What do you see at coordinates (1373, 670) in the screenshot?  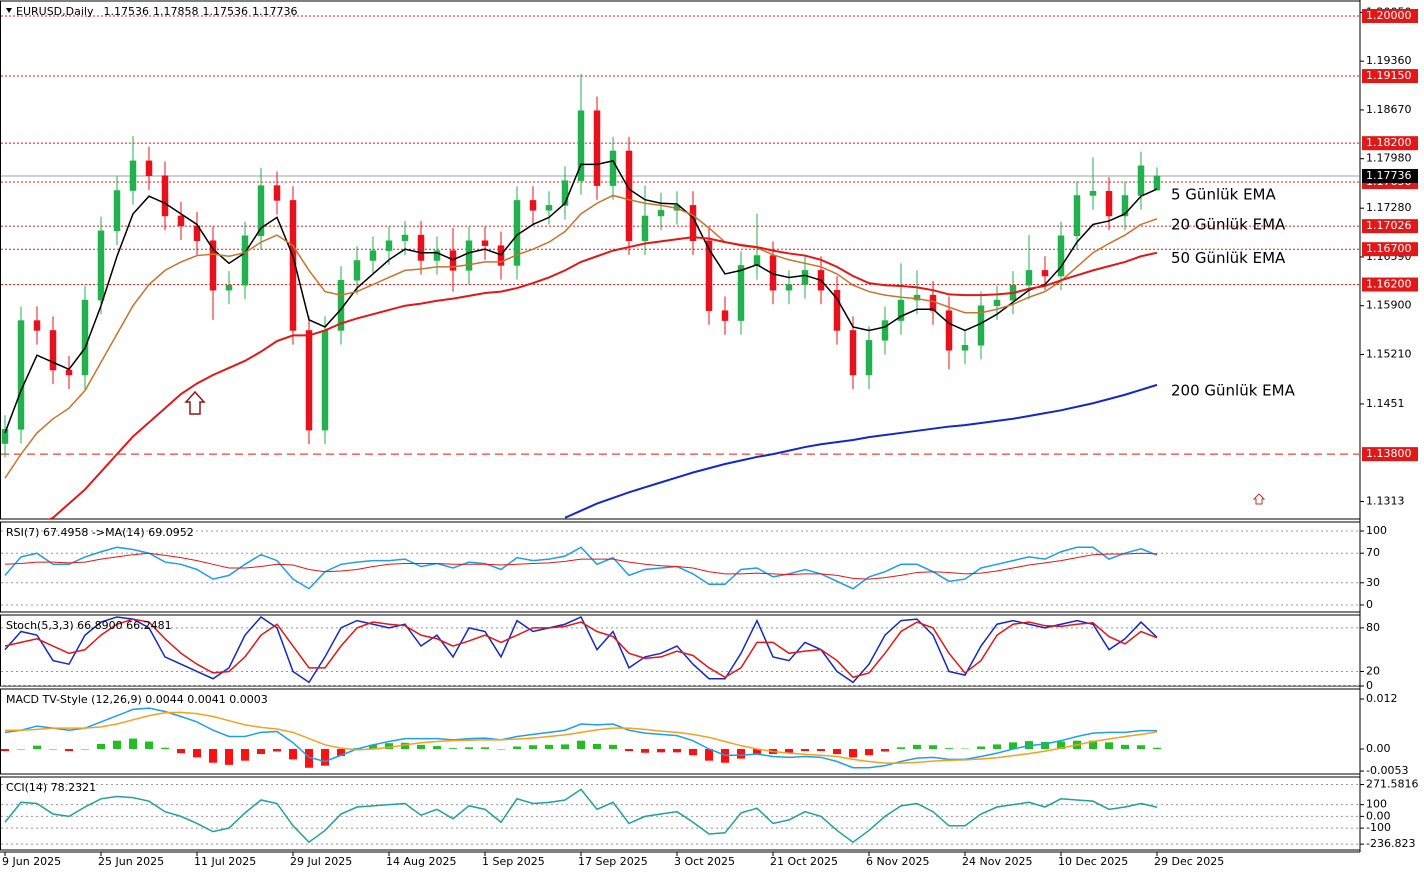 I see `y-tick-label: 20` at bounding box center [1373, 670].